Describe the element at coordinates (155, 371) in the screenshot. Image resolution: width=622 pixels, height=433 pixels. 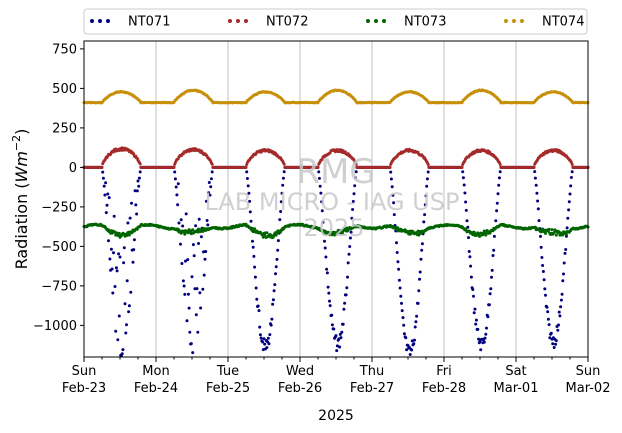
I see `x-tick-day: Mon` at that location.